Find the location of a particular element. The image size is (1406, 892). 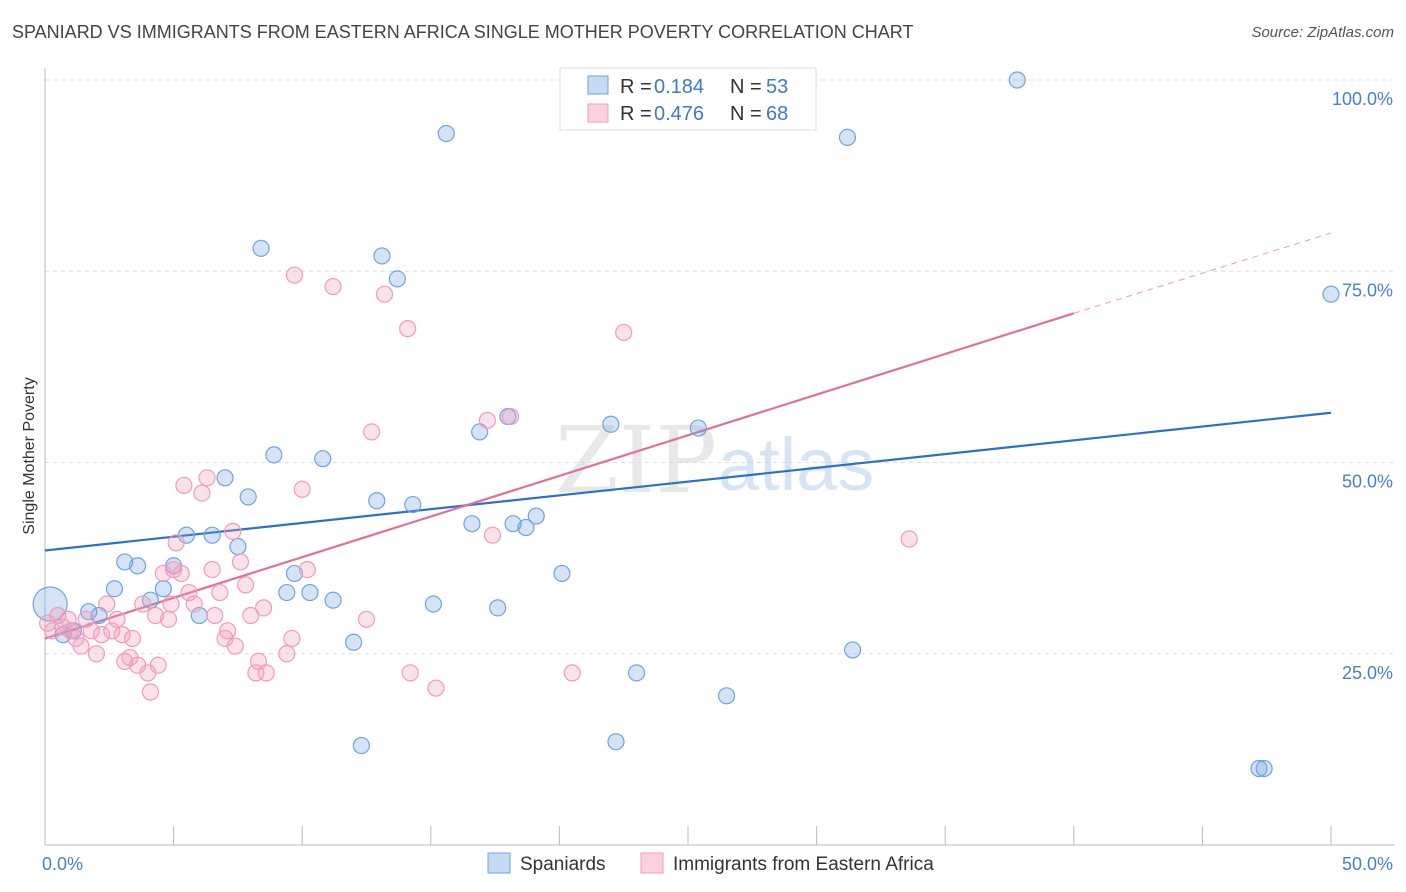

stats-legend: R = 0.184 N = 53 R = 0.476 N = 68 is located at coordinates (688, 99).